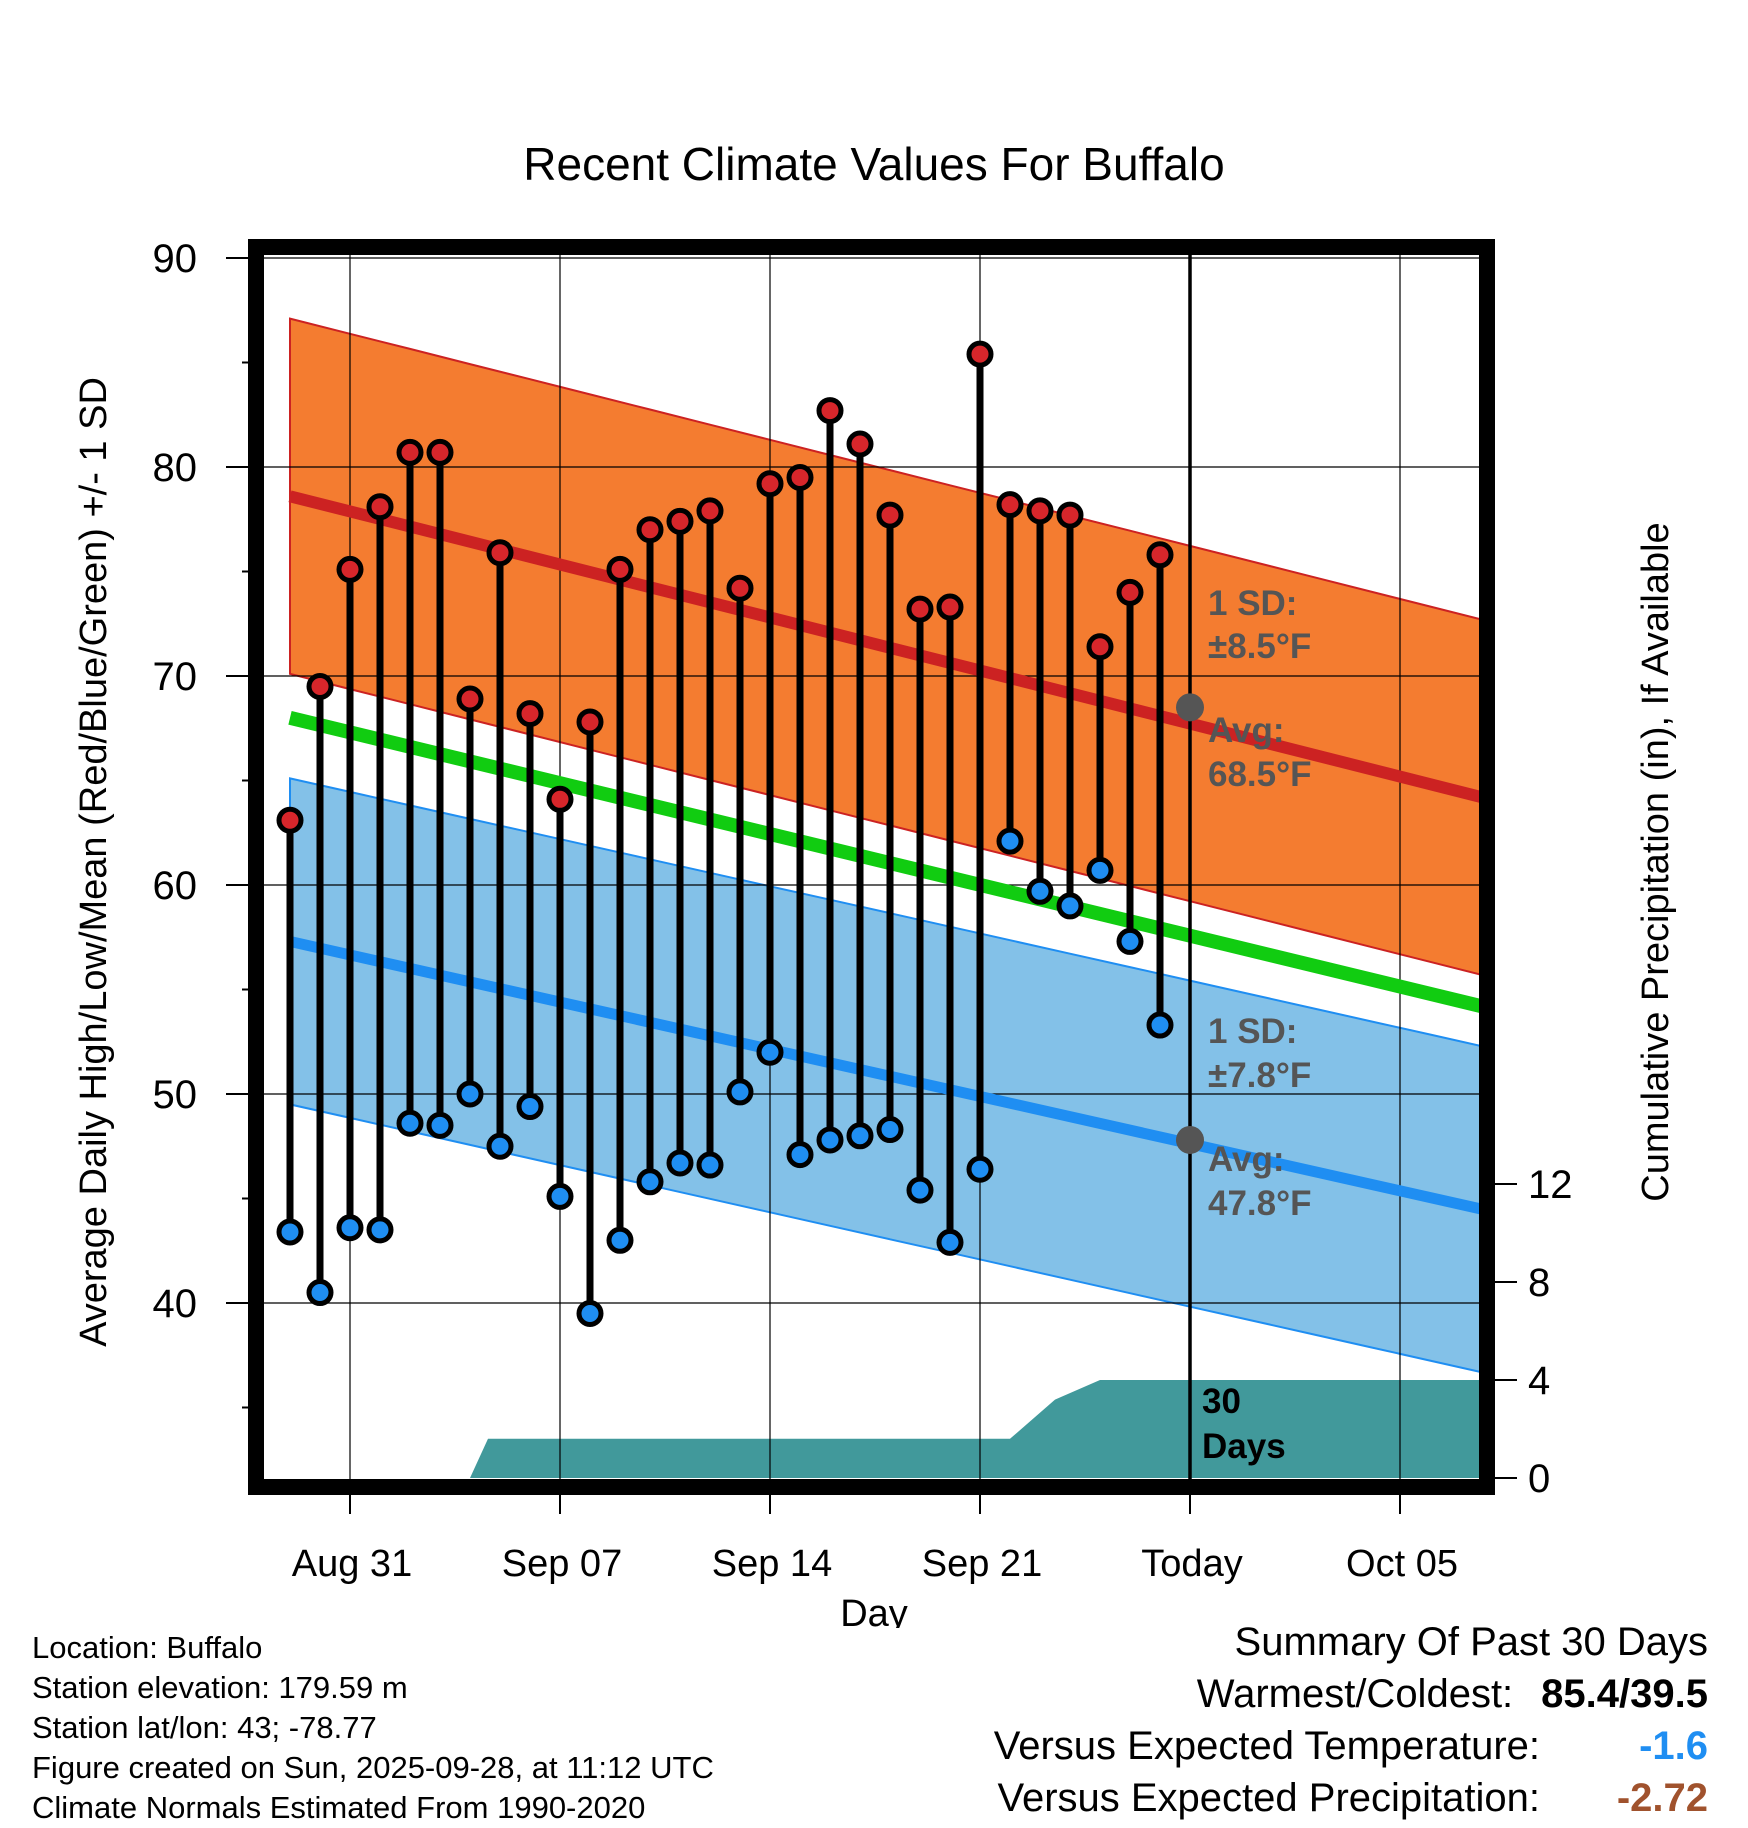 This screenshot has height=1828, width=1748. I want to click on x-axis-label: Day, so click(874, 1610).